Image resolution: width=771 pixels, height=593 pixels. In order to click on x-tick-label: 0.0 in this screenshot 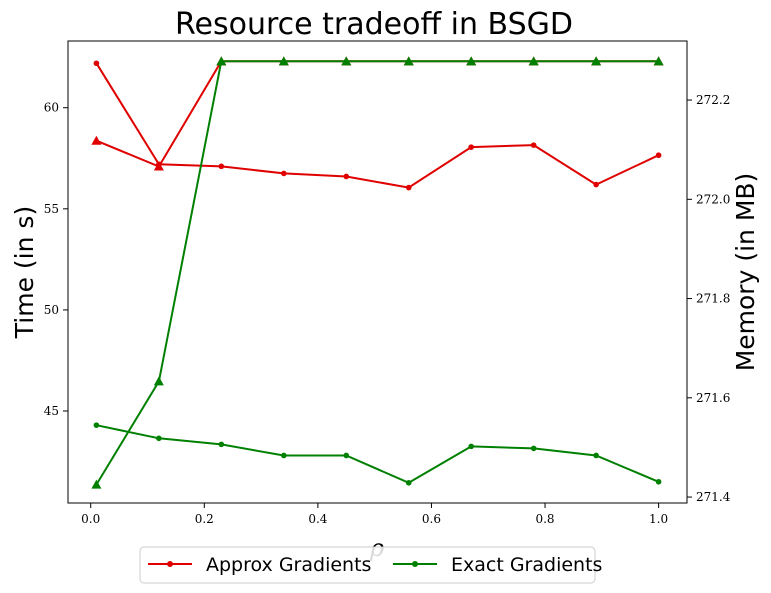, I will do `click(90, 519)`.